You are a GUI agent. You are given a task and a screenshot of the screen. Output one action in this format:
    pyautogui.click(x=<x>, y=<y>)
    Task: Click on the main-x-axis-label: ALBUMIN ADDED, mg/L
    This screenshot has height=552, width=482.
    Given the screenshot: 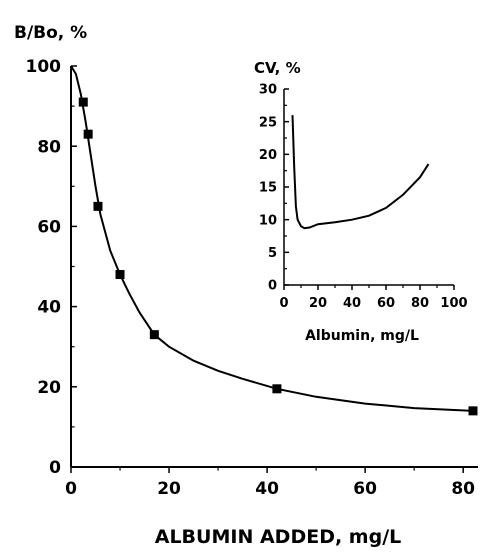 What is the action you would take?
    pyautogui.click(x=278, y=537)
    